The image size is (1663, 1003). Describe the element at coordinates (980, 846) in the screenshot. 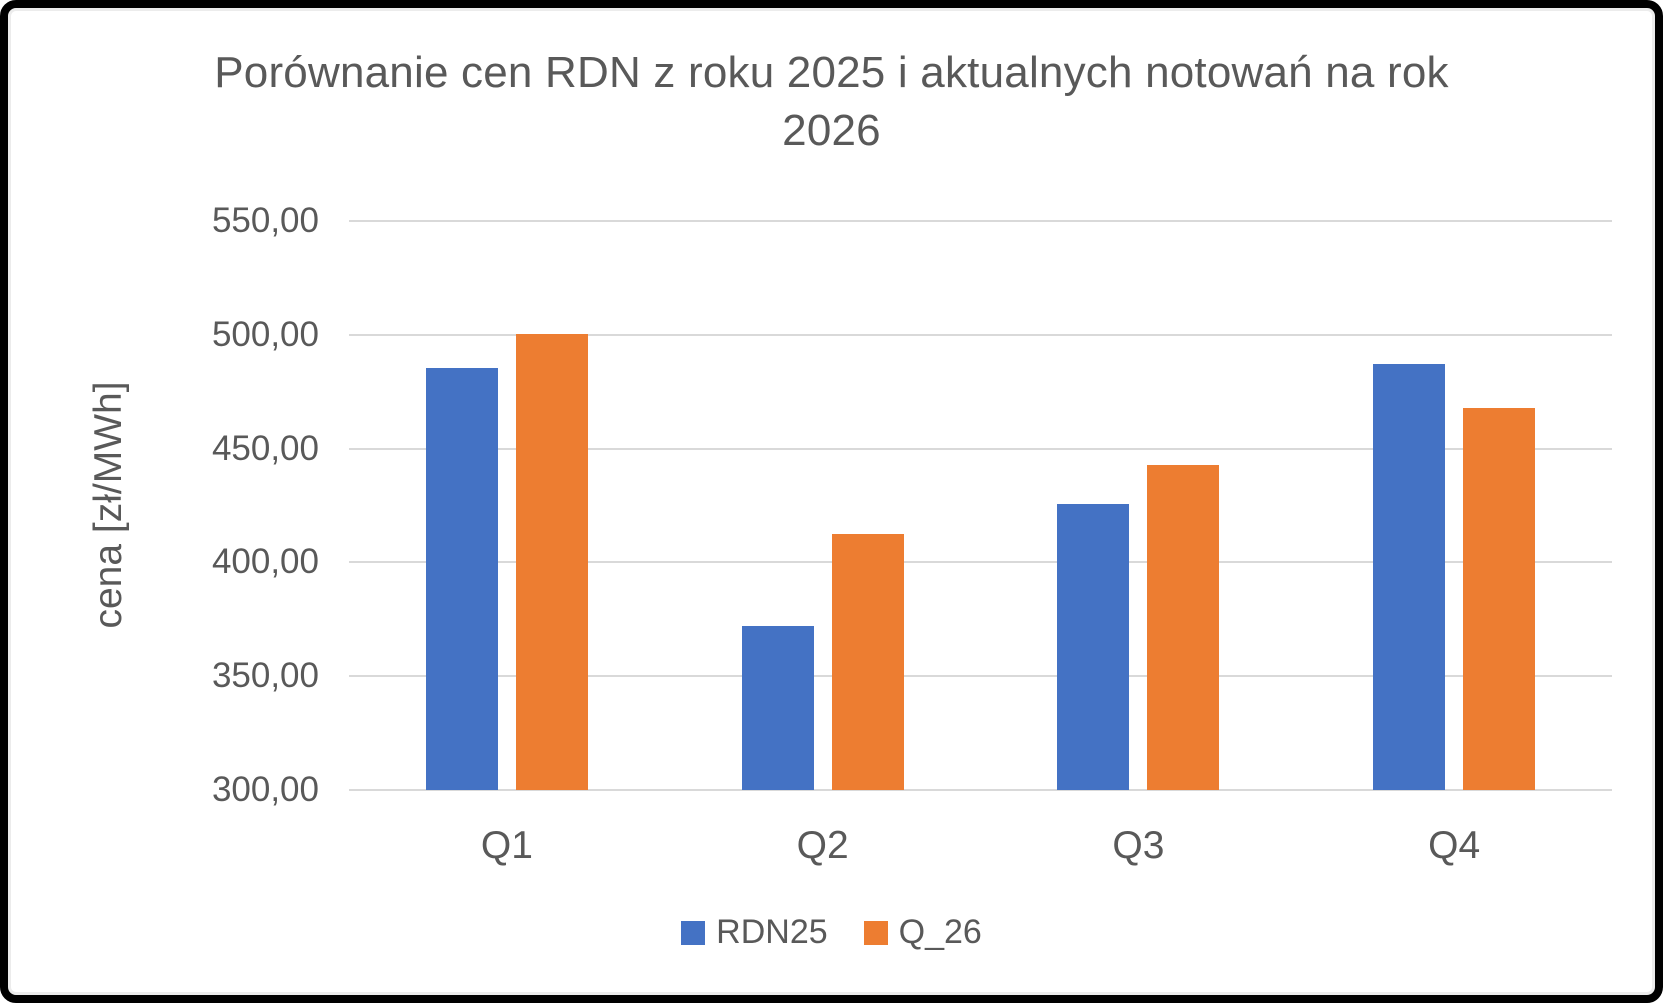

I see `x-axis-labels: Q1 Q2 Q3 Q4` at that location.